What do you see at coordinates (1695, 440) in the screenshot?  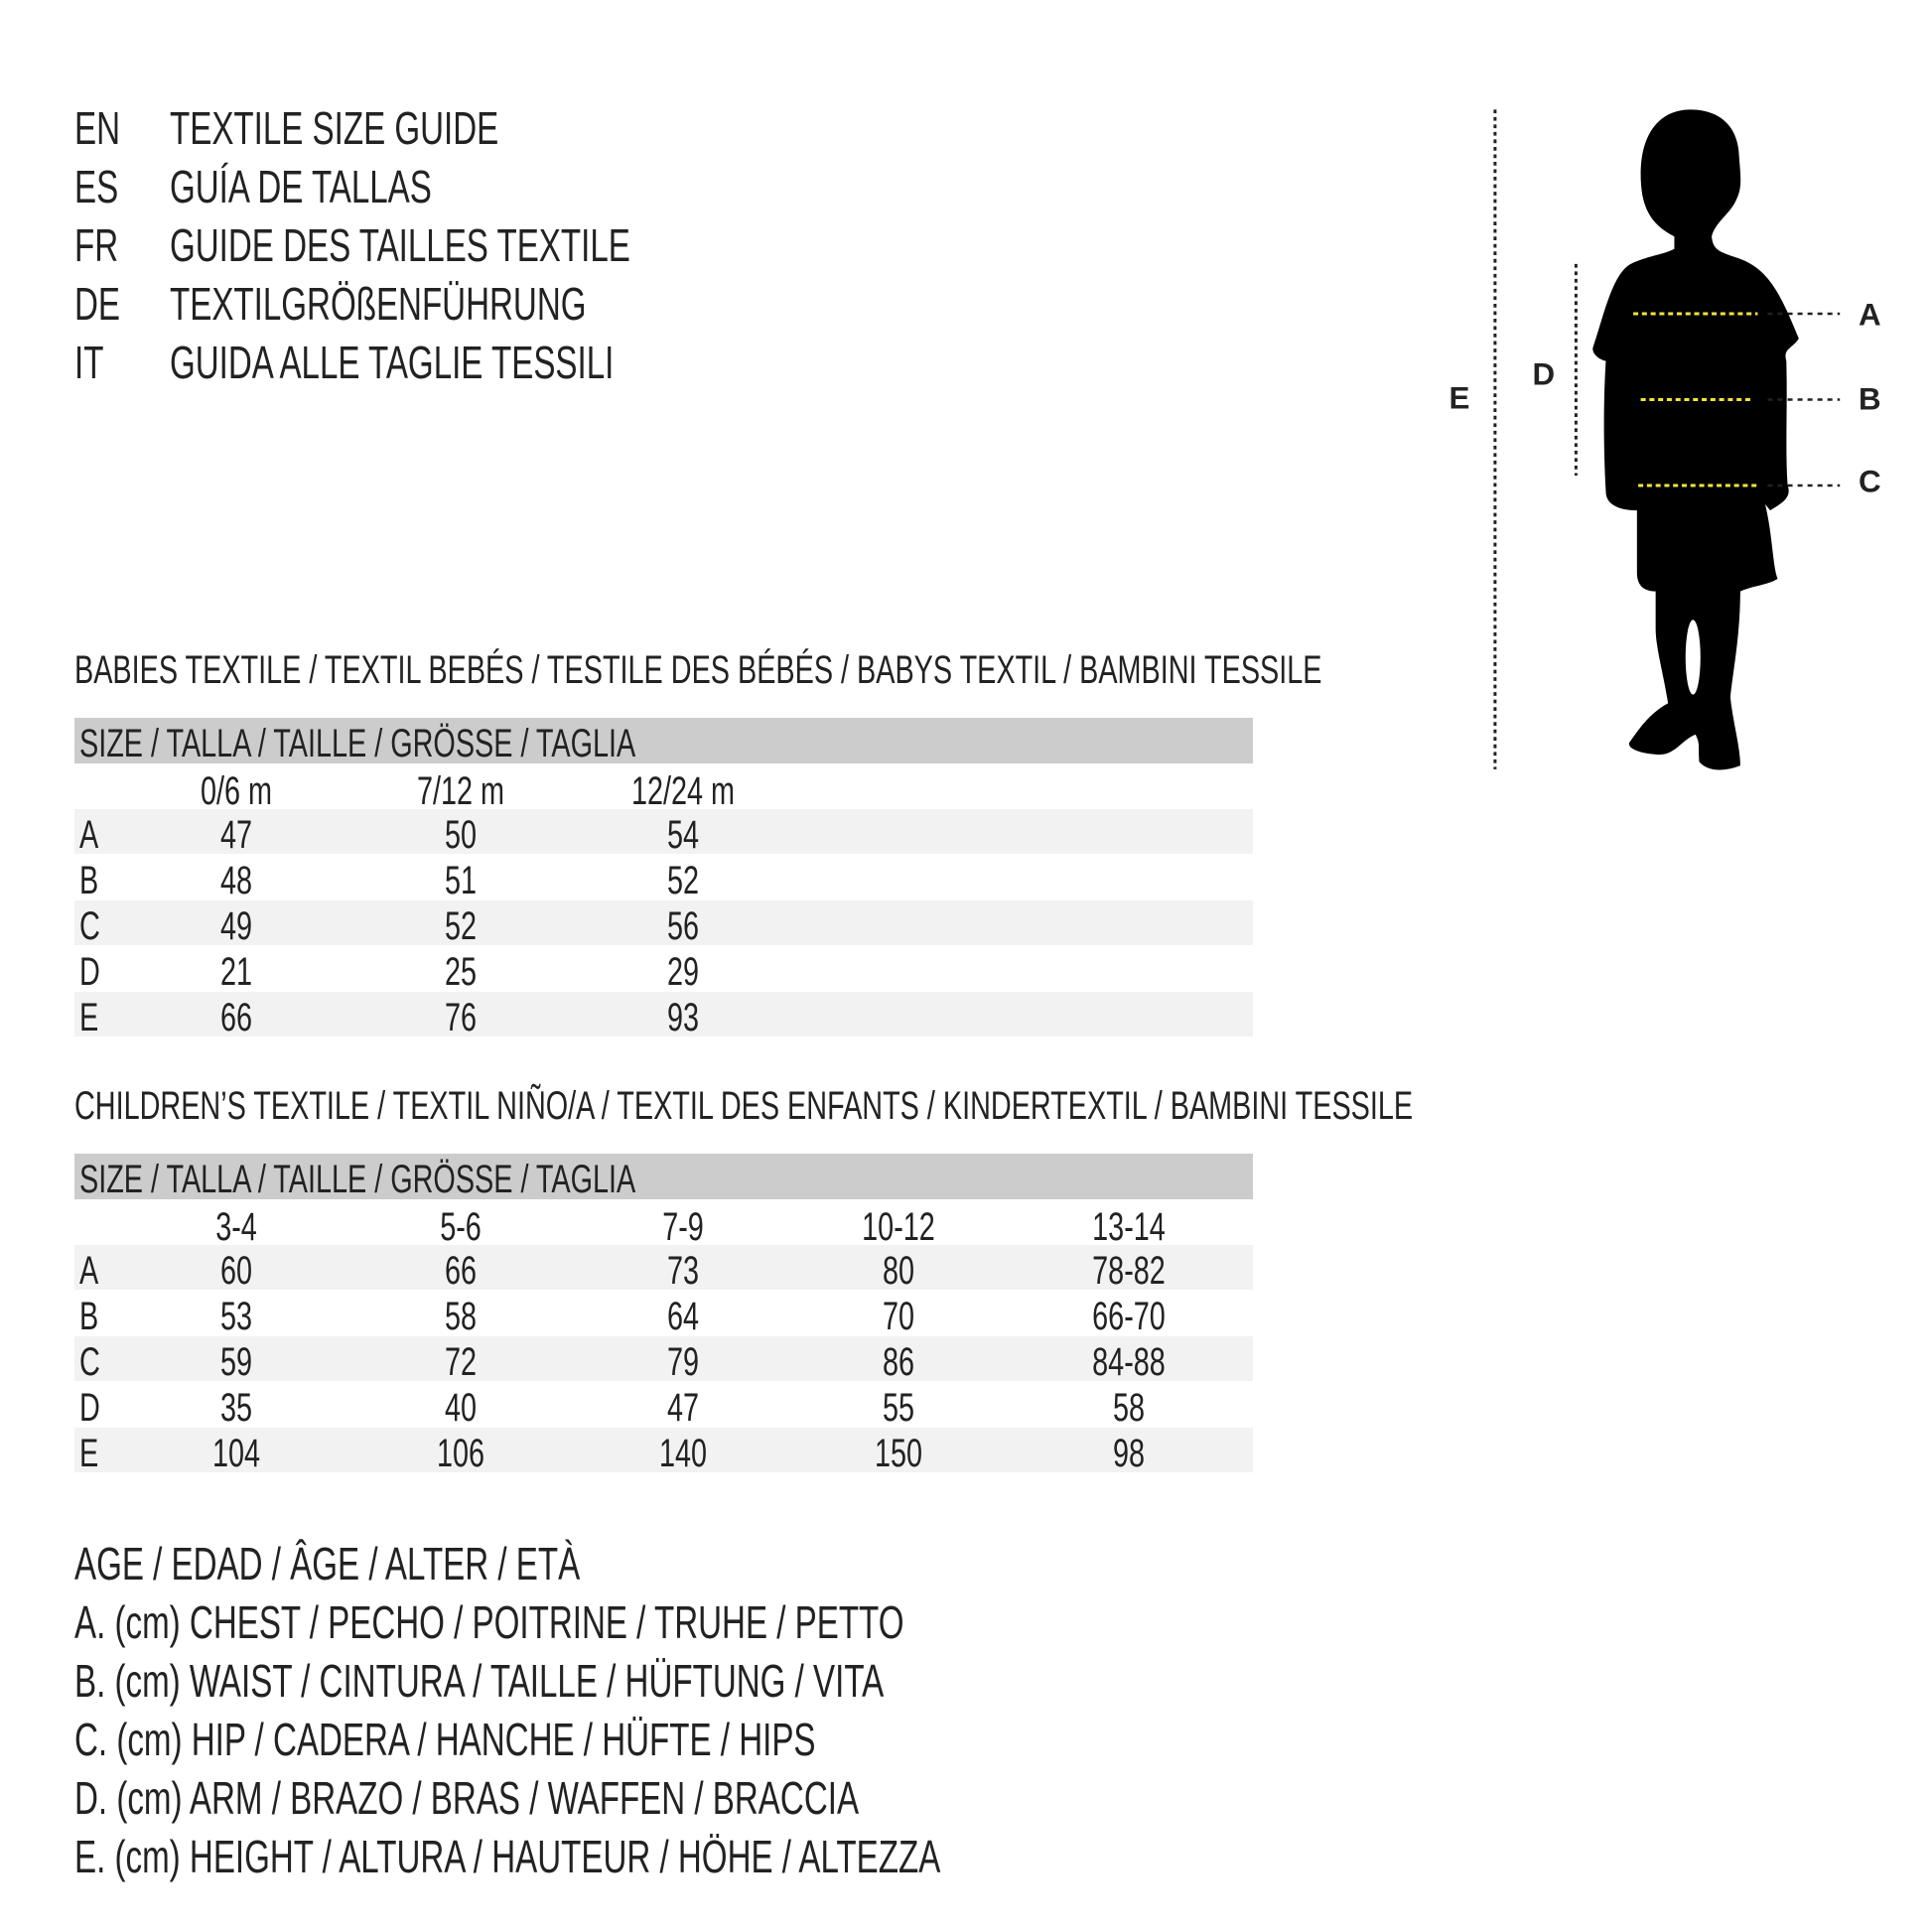 I see `child-silhouette` at bounding box center [1695, 440].